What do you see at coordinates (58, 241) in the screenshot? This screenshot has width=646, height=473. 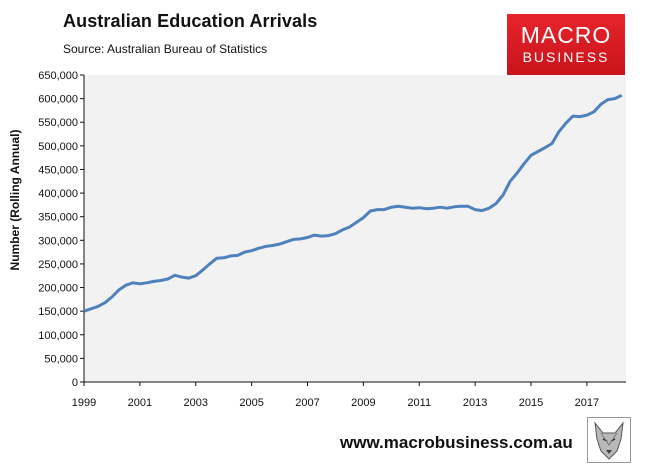 I see `y-tick-label: 300,000` at bounding box center [58, 241].